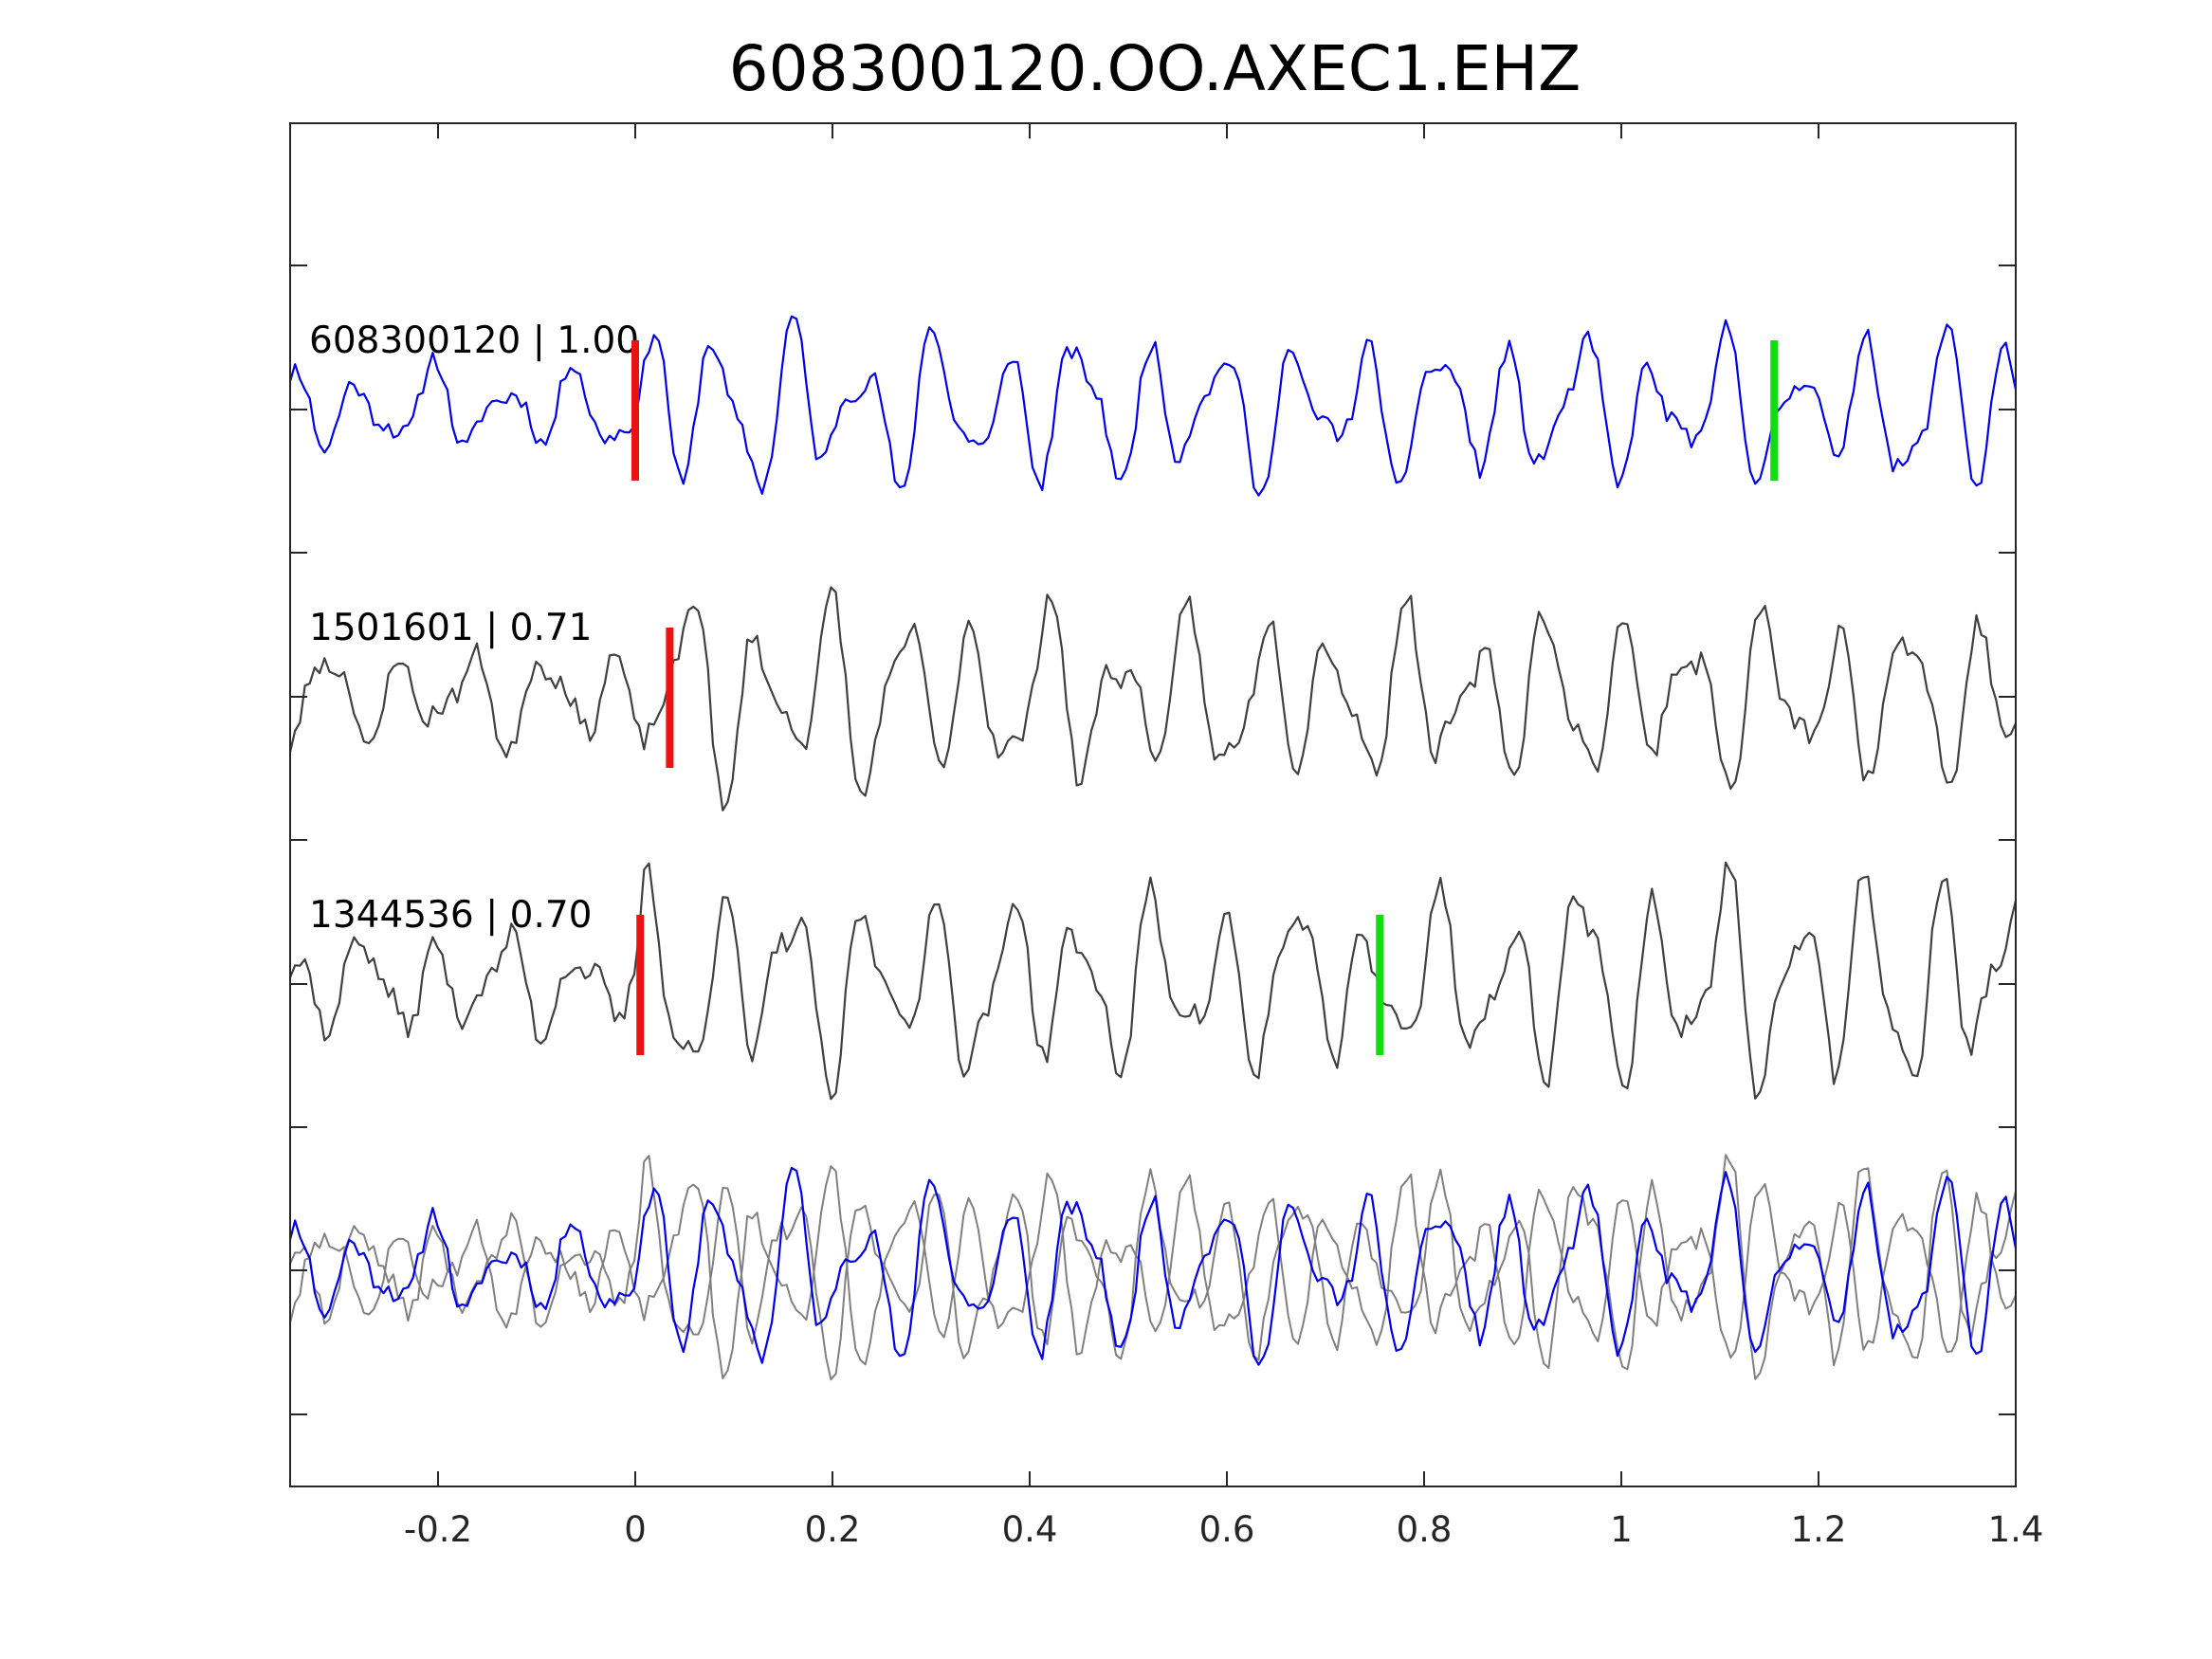 The image size is (2212, 1659). I want to click on x-tick-label: 1.4, so click(2016, 1529).